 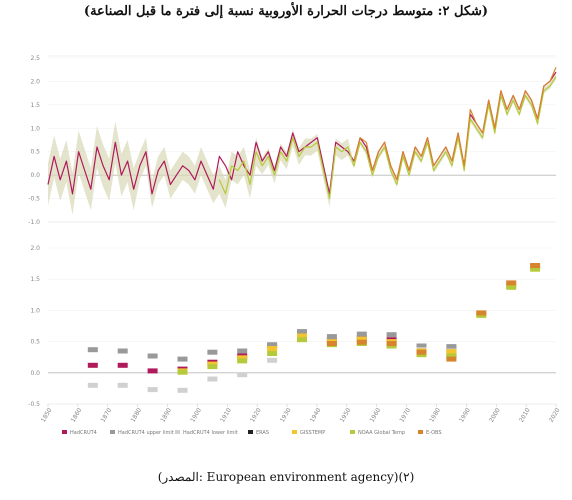 What do you see at coordinates (434, 433) in the screenshot?
I see `legend-label-eobs: E-OBS` at bounding box center [434, 433].